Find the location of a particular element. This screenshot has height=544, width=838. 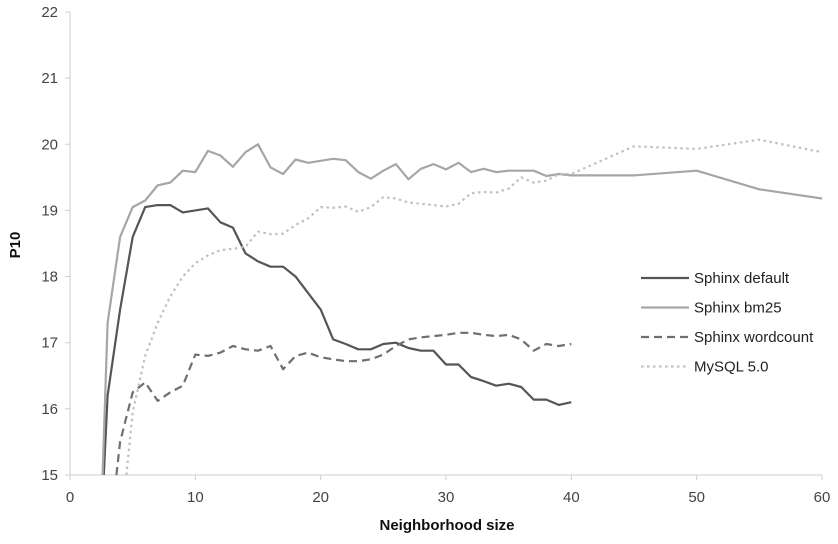

legend-label-sphinx-wordcount: Sphinx wordcount is located at coordinates (754, 337).